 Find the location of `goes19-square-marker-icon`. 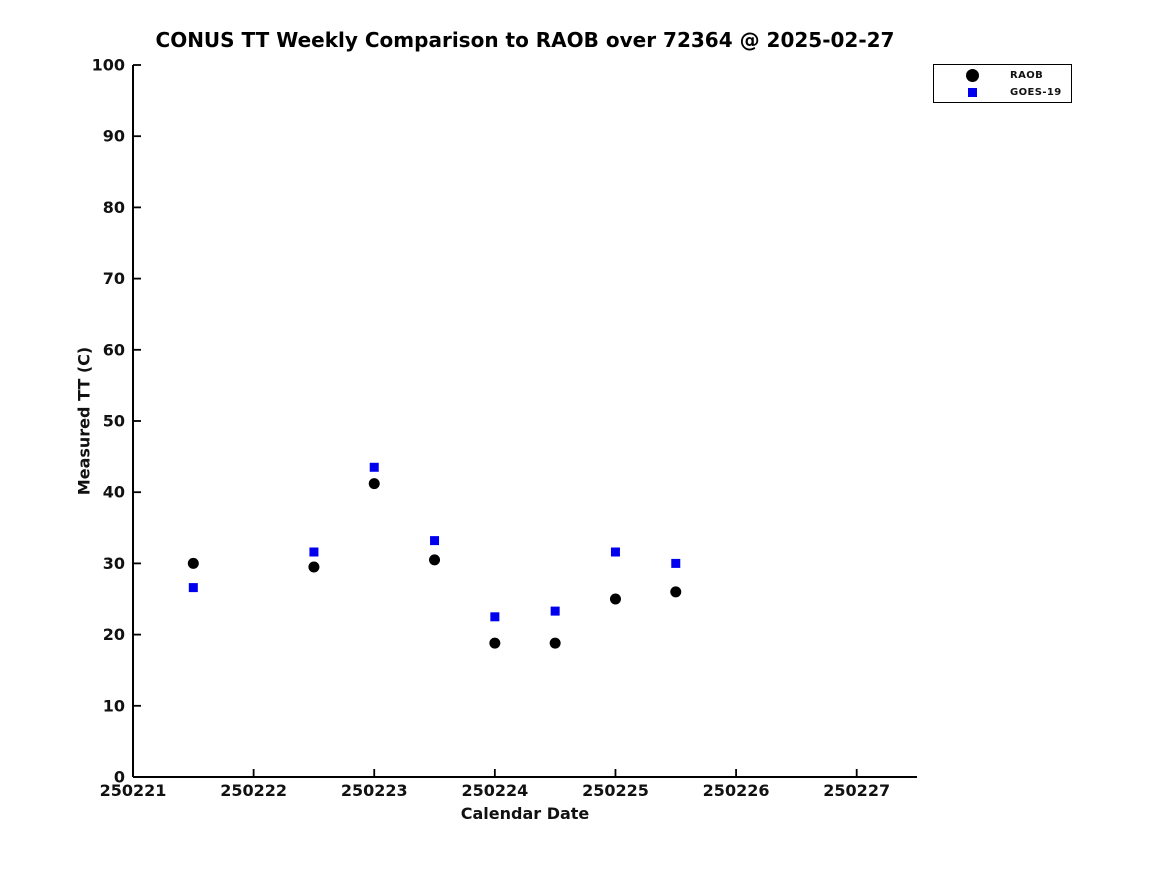

goes19-square-marker-icon is located at coordinates (972, 92).